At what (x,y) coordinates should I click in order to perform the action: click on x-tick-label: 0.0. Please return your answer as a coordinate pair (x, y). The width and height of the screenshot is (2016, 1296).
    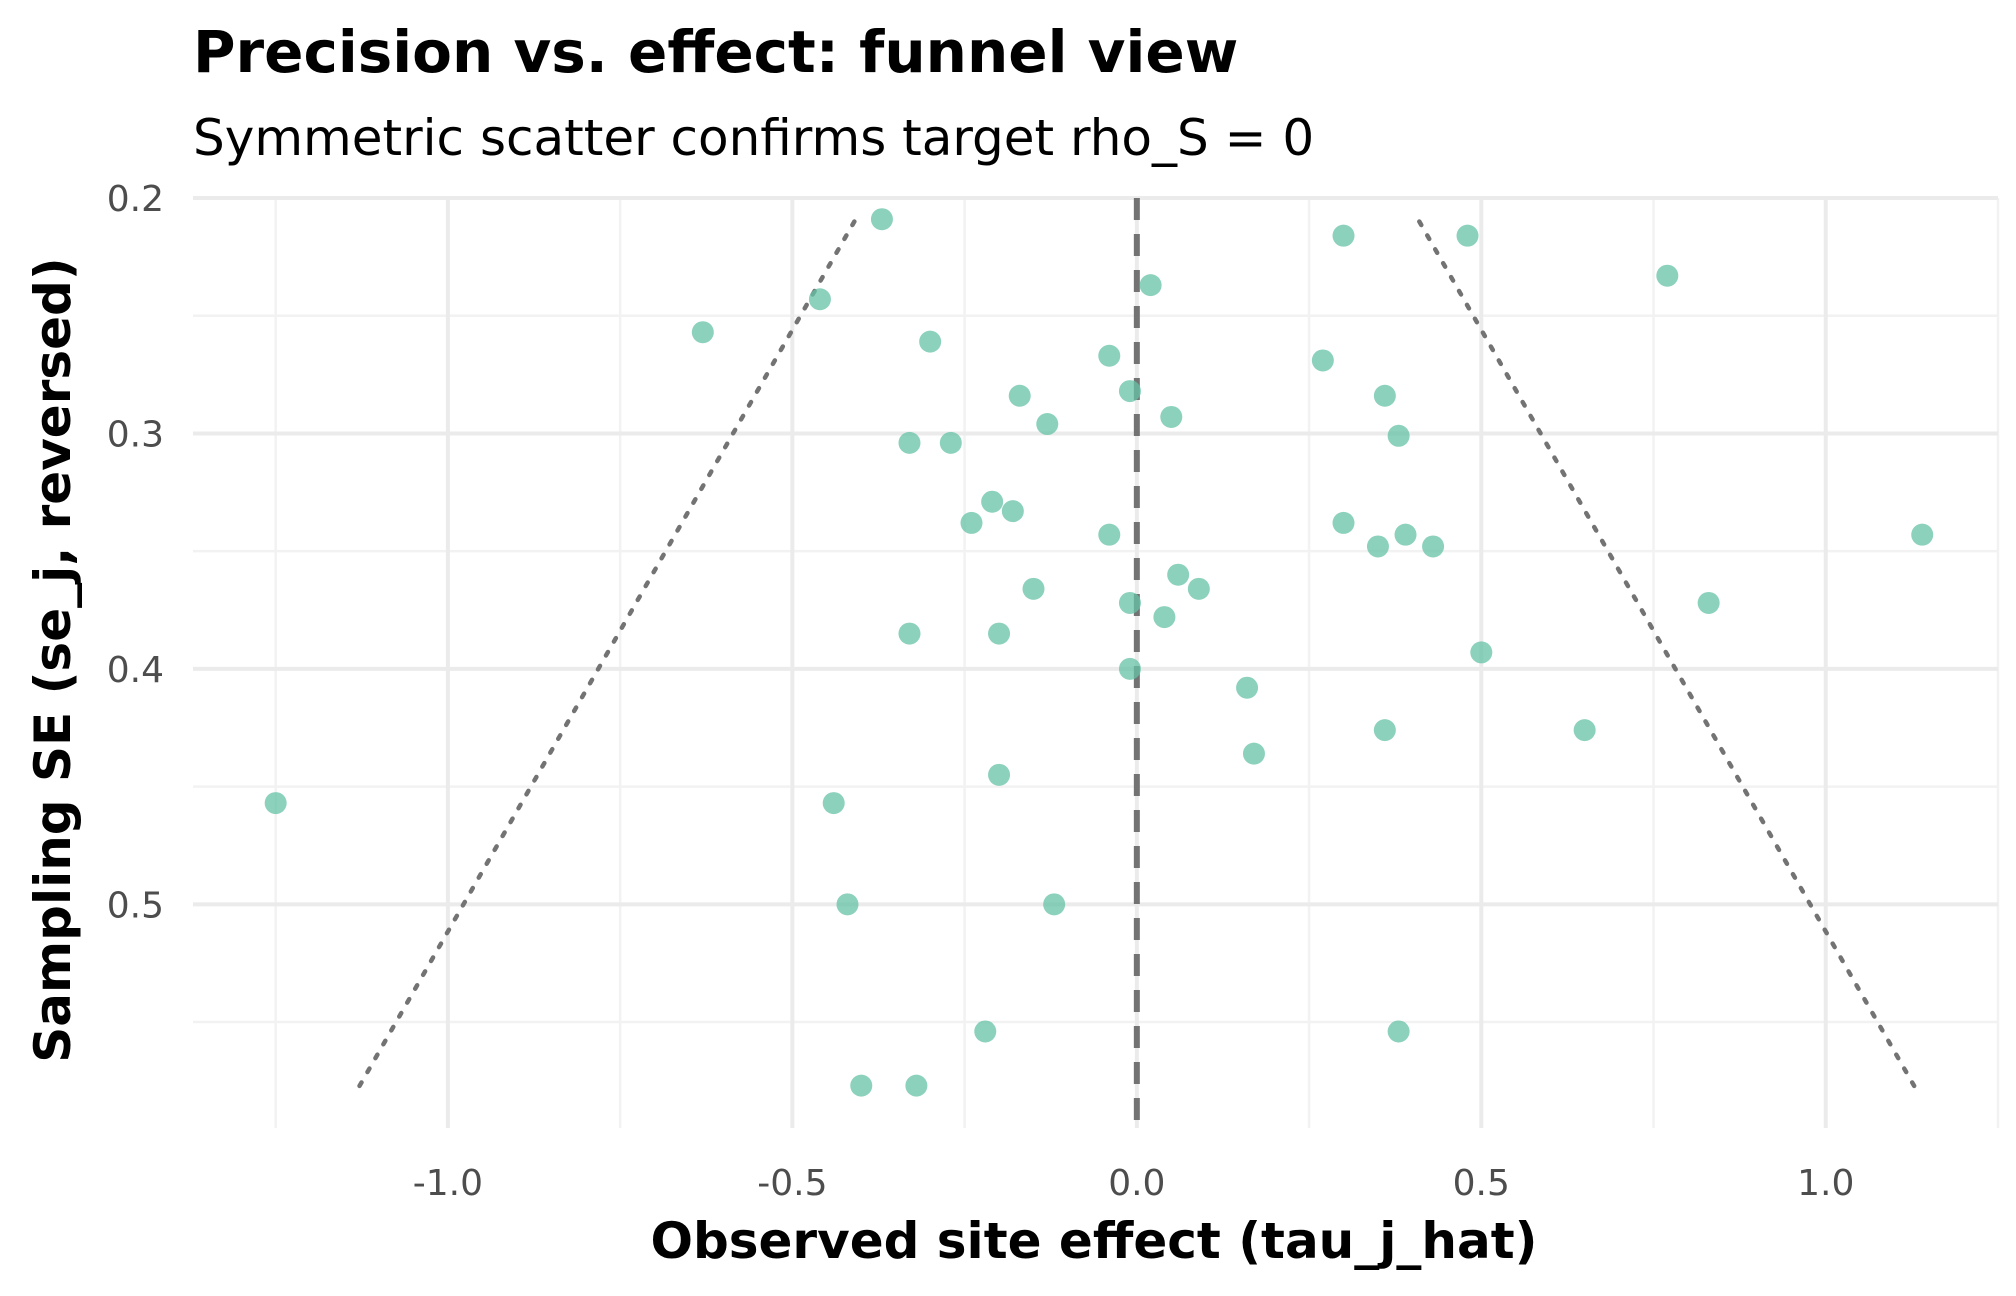
    Looking at the image, I should click on (1136, 1183).